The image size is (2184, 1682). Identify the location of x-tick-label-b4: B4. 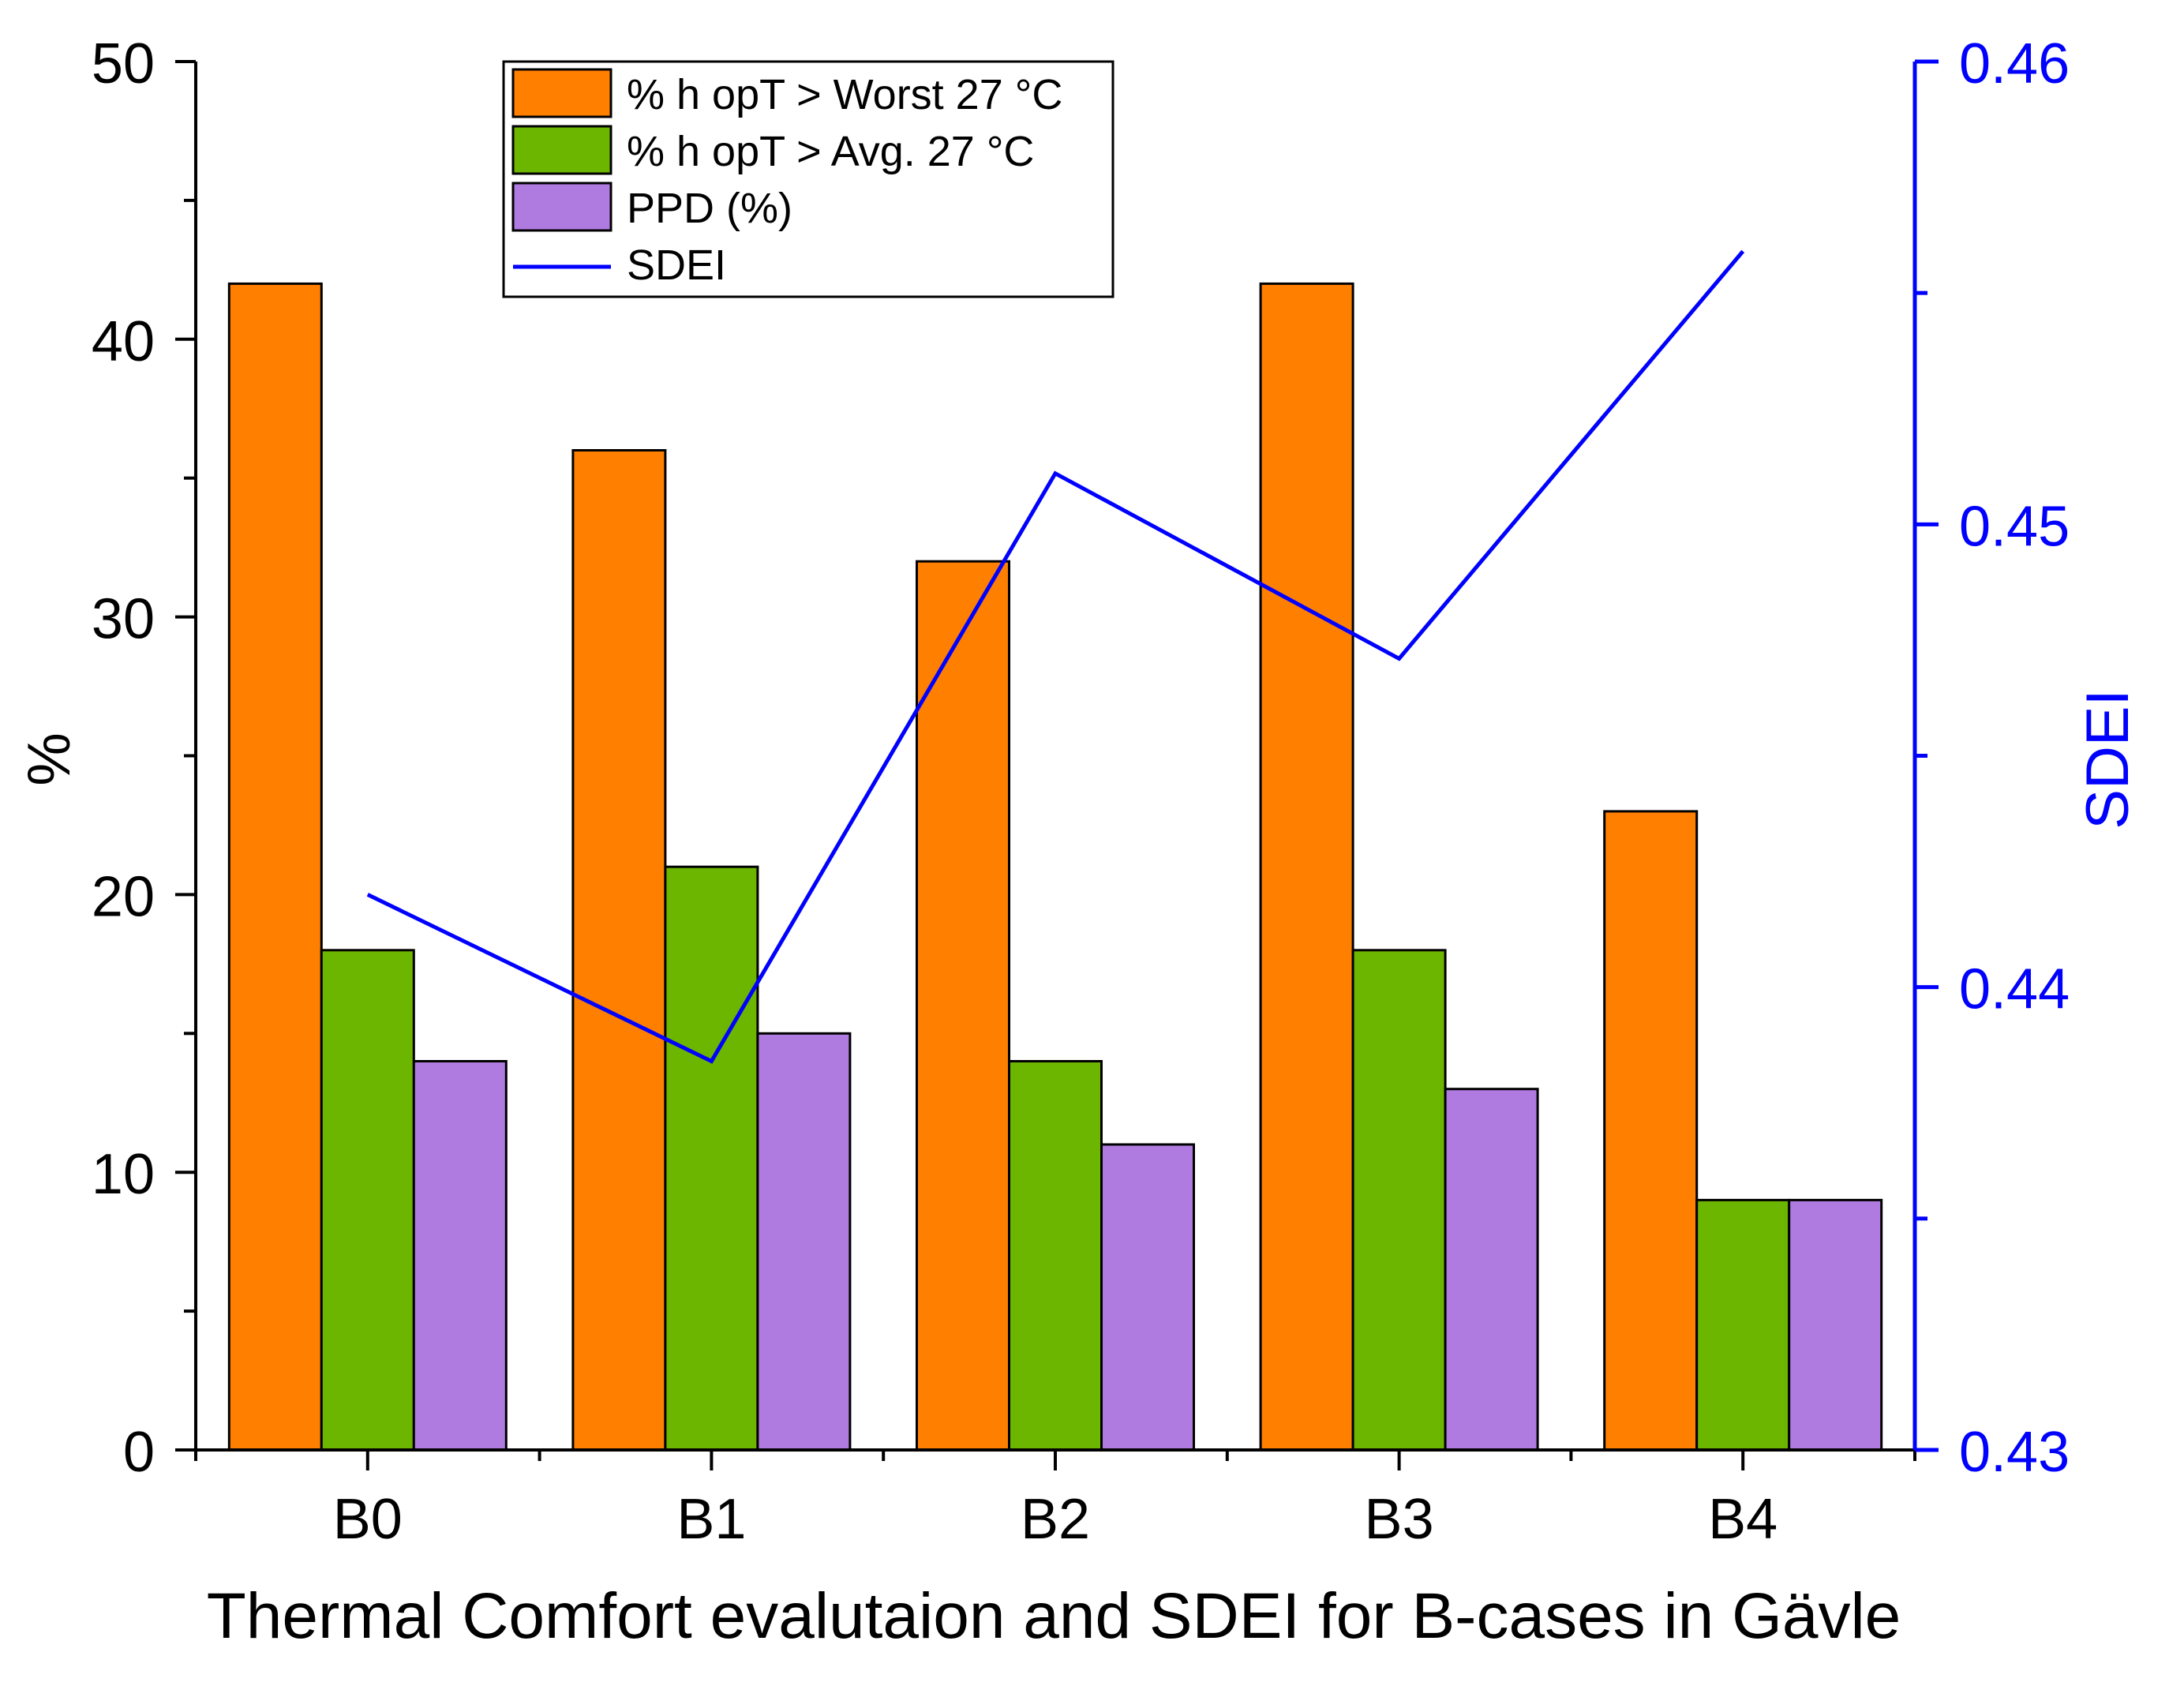
(1743, 1519).